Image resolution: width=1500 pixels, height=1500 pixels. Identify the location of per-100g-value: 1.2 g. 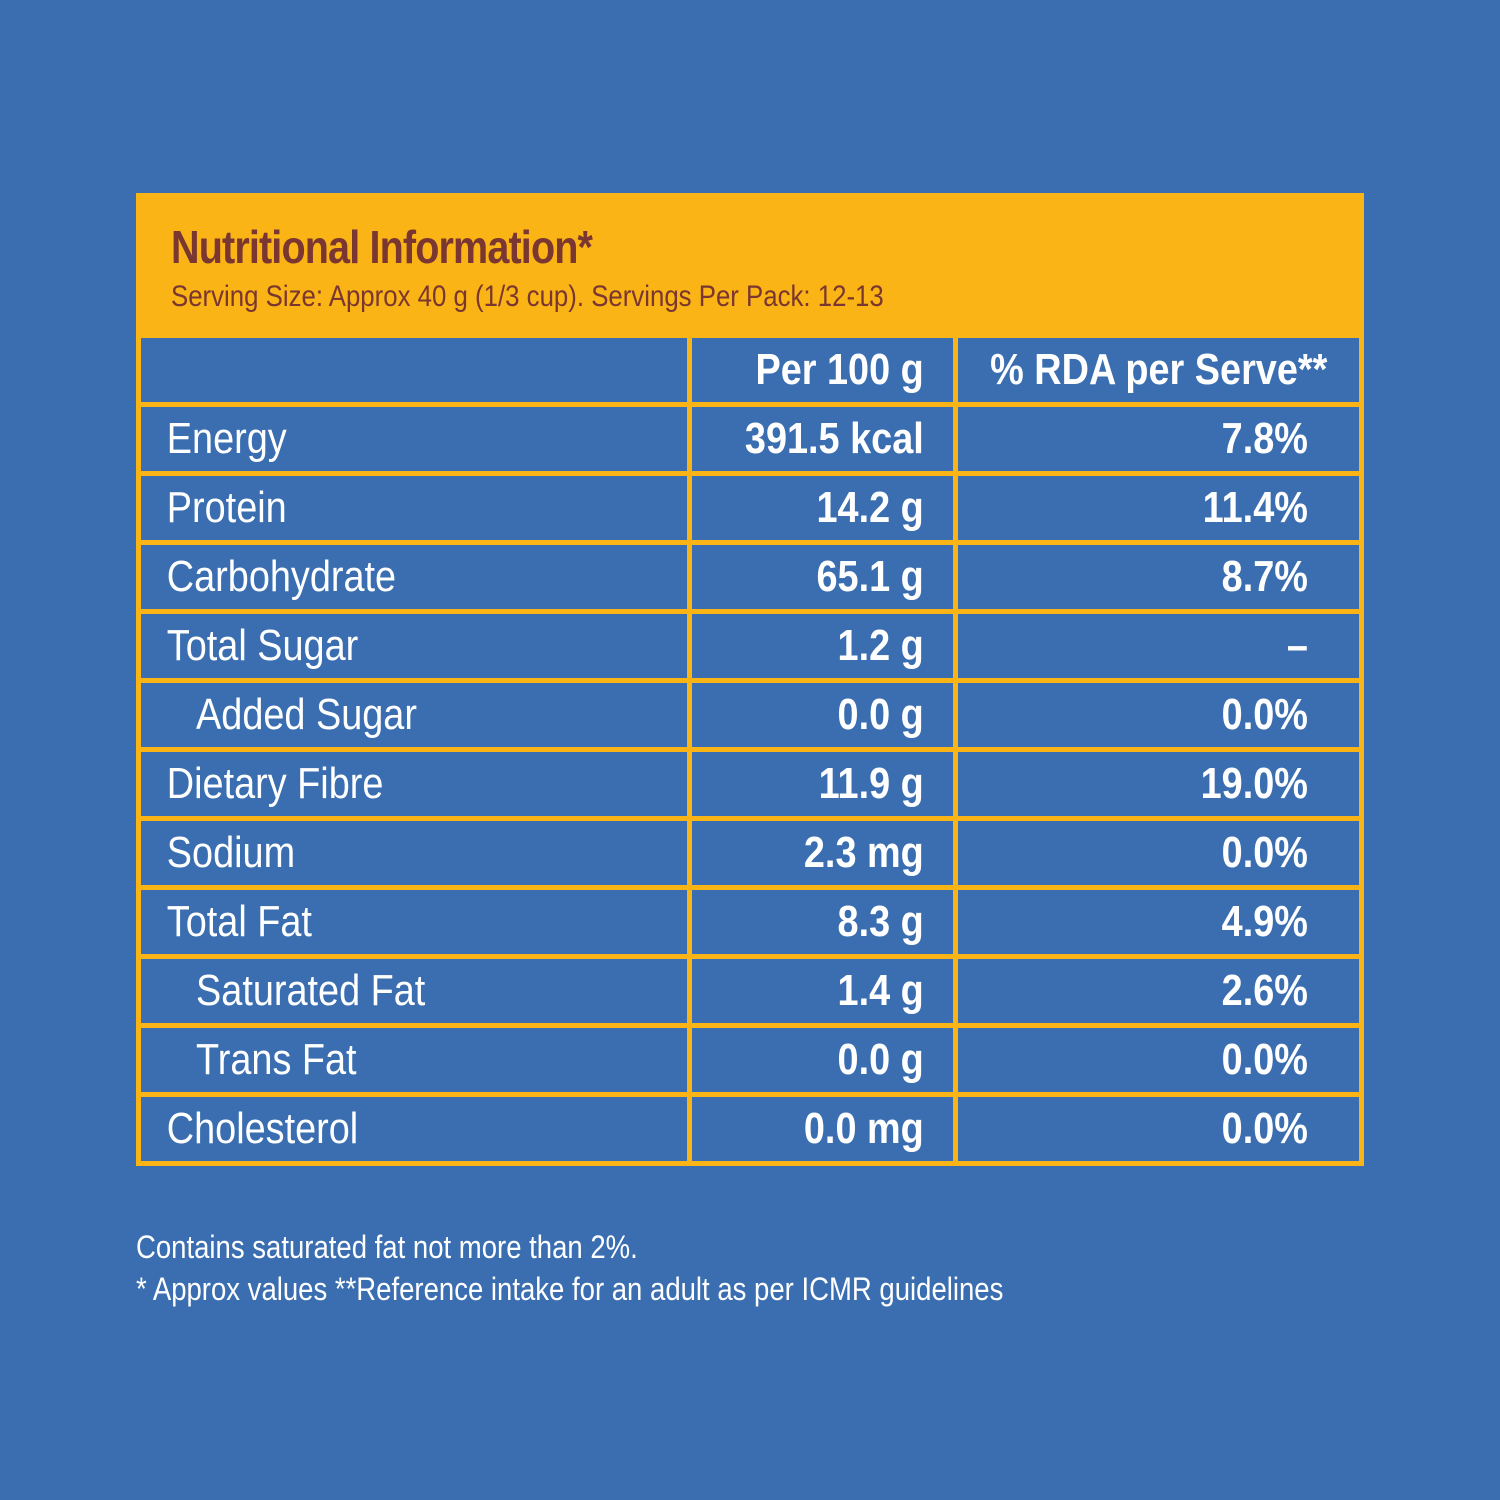
(880, 645).